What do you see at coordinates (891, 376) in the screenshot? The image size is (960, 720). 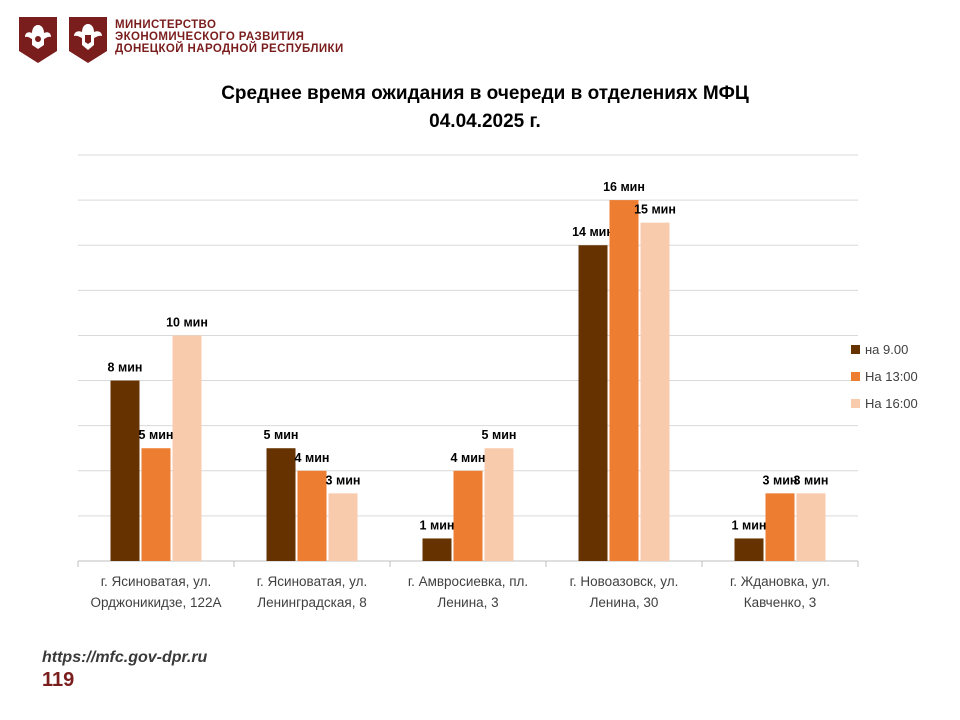 I see `legend-label: На 13:00` at bounding box center [891, 376].